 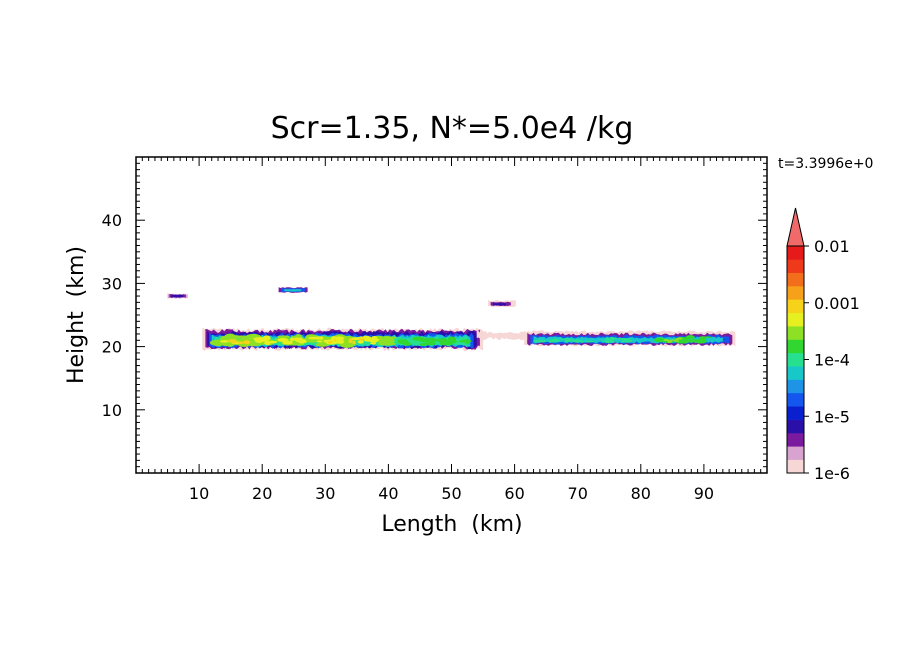 I want to click on x-tick-label: 50, so click(x=451, y=493).